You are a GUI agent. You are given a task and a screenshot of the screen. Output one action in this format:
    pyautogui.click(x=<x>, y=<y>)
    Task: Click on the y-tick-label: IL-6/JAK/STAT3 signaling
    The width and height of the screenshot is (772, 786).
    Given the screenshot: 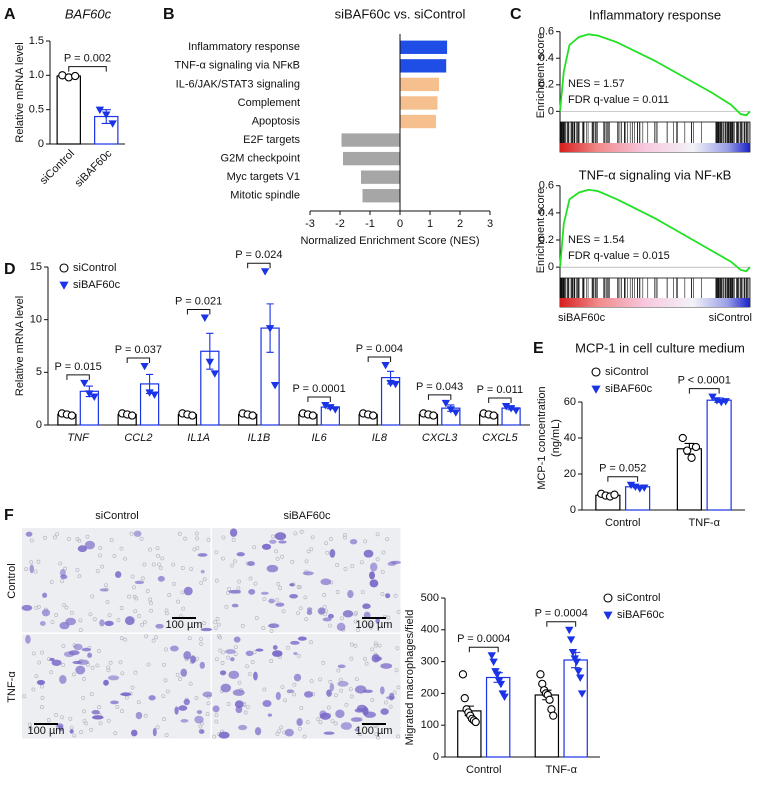 What is the action you would take?
    pyautogui.click(x=238, y=84)
    